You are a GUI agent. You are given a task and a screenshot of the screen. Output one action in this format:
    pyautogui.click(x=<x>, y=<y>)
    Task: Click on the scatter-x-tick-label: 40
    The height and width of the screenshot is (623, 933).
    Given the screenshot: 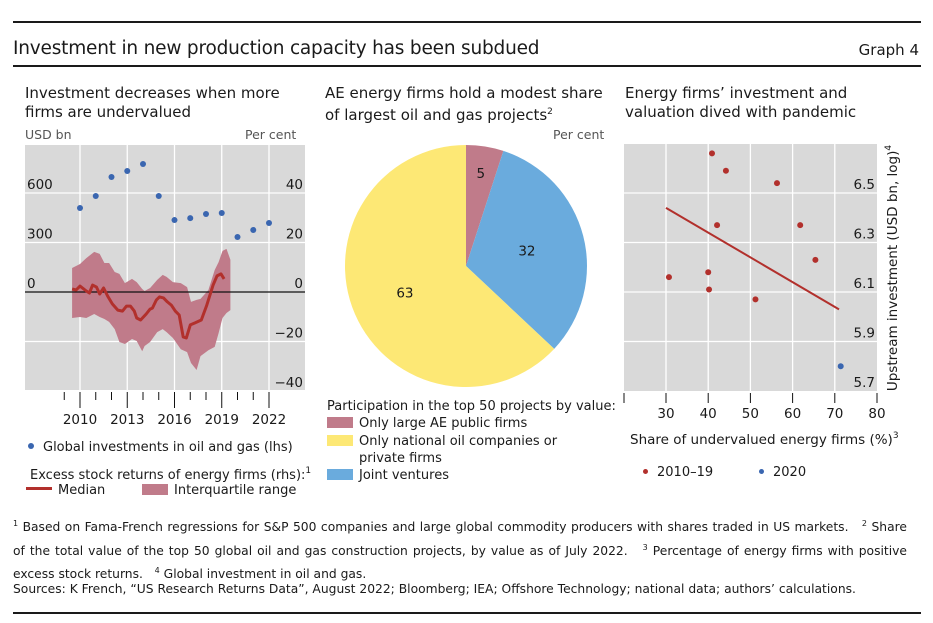 What is the action you would take?
    pyautogui.click(x=708, y=414)
    